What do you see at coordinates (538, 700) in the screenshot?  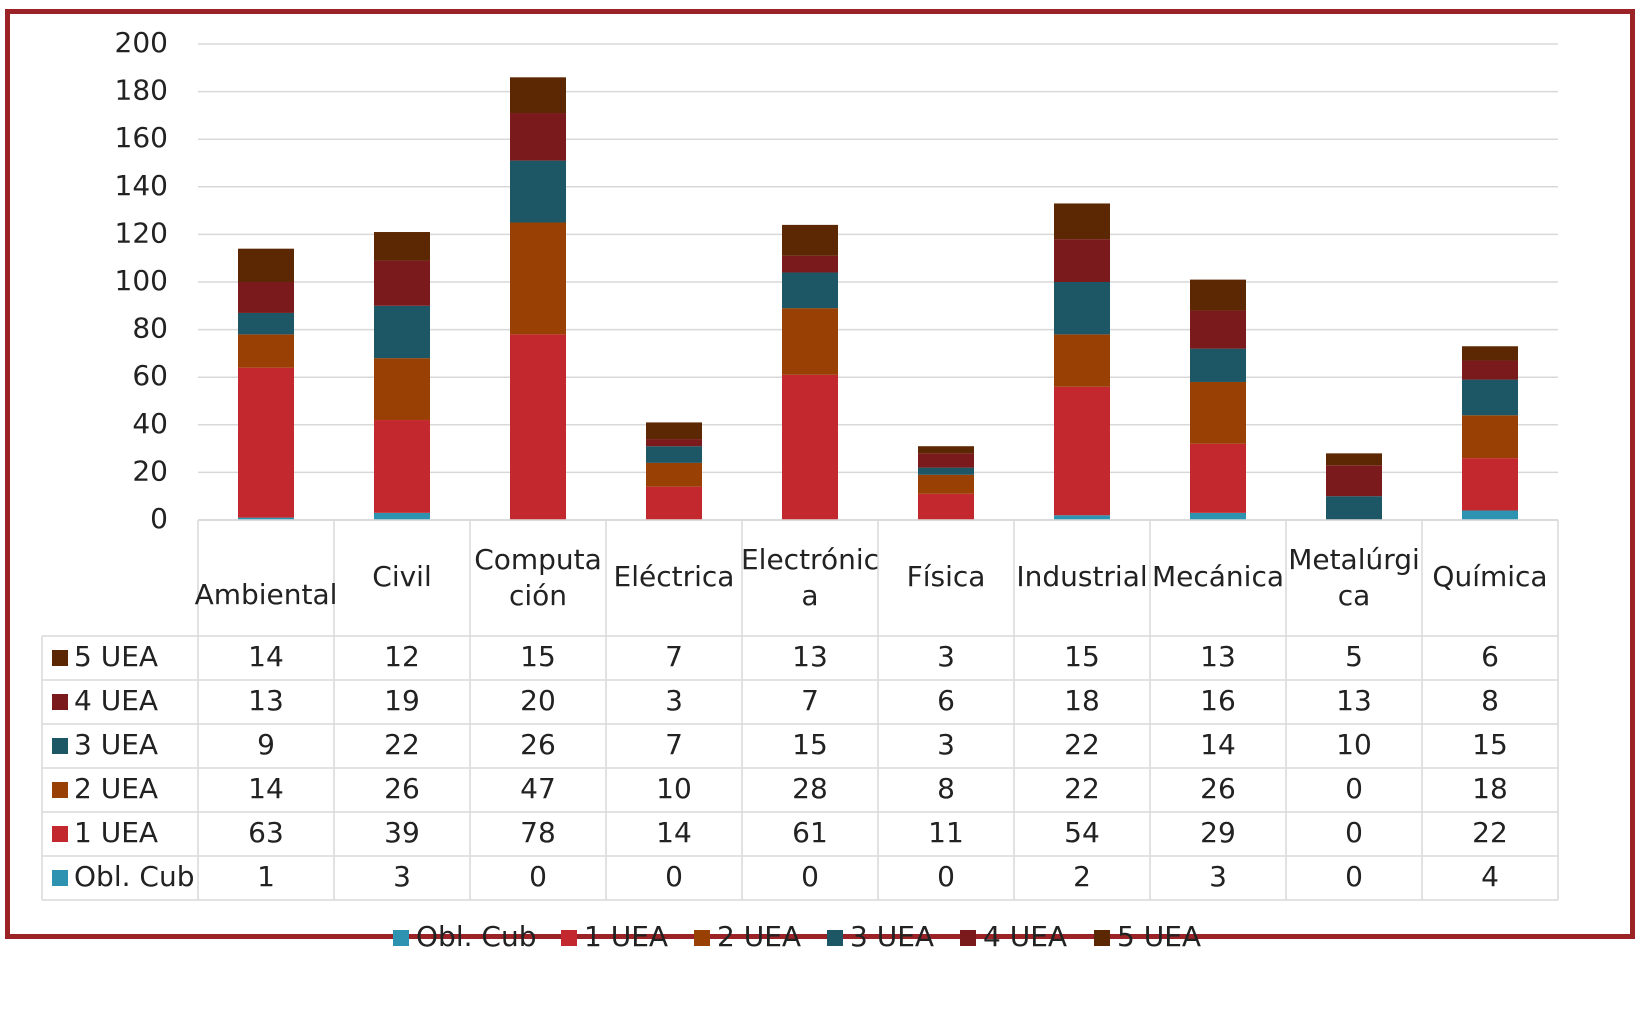 I see `table-value: 20` at bounding box center [538, 700].